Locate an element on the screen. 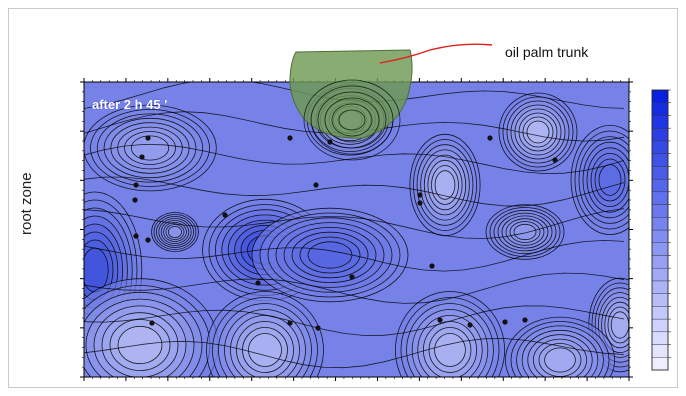  oil-palm-trunk-shape is located at coordinates (351, 94).